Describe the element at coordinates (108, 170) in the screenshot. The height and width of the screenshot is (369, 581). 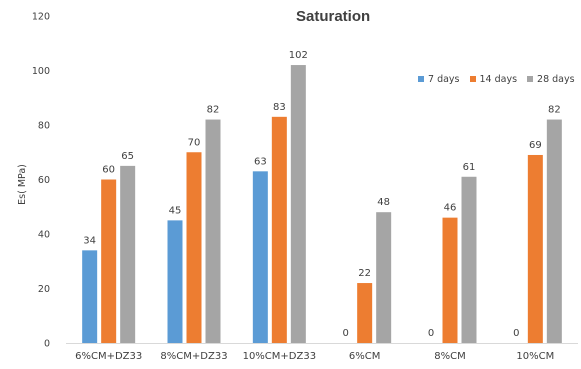
I see `data-label-14-days-0: 60` at that location.